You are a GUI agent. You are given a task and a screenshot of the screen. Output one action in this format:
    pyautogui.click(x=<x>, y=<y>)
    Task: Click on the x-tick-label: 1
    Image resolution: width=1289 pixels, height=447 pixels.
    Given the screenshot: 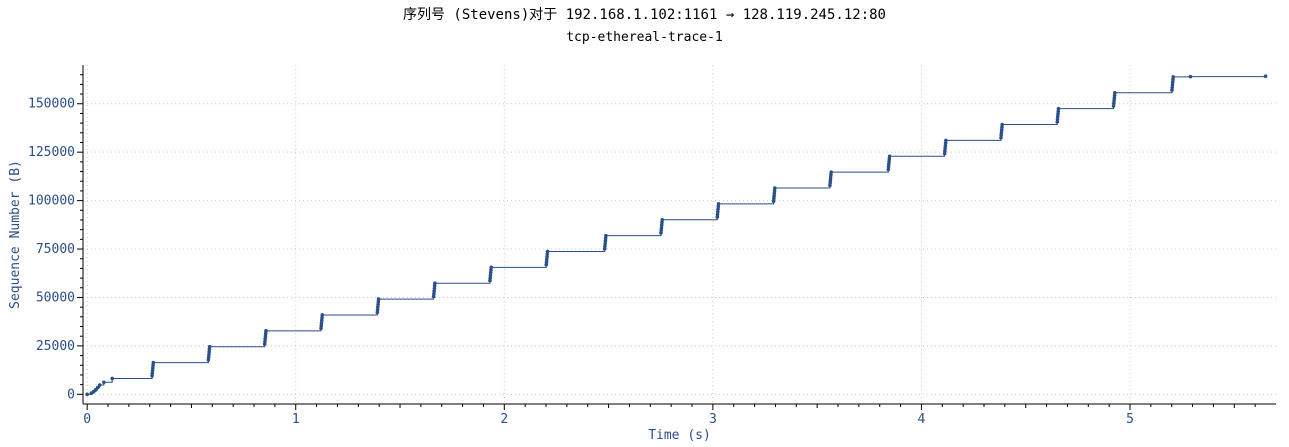 What is the action you would take?
    pyautogui.click(x=296, y=419)
    